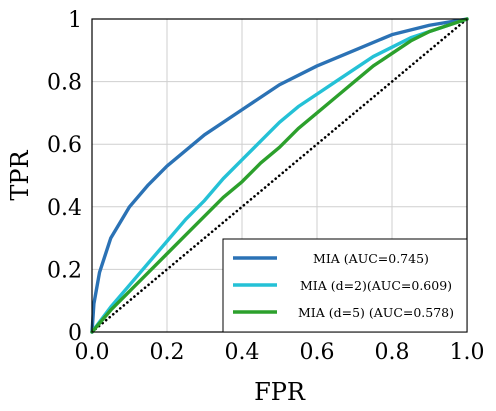 The image size is (496, 411). Describe the element at coordinates (376, 285) in the screenshot. I see `legend-label: MIA (d=2)(AUC=0.609)` at that location.